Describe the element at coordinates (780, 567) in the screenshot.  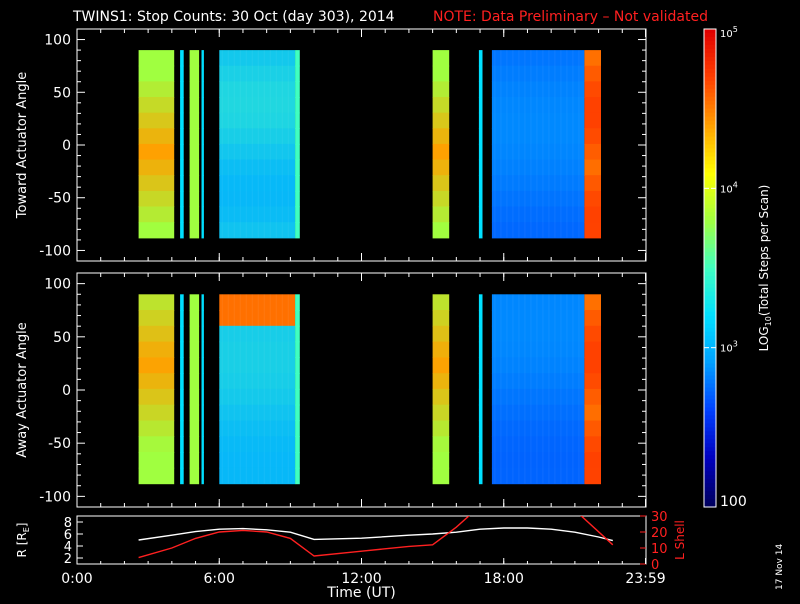
I see `plot-date-stamp: 17 Nov 14` at that location.